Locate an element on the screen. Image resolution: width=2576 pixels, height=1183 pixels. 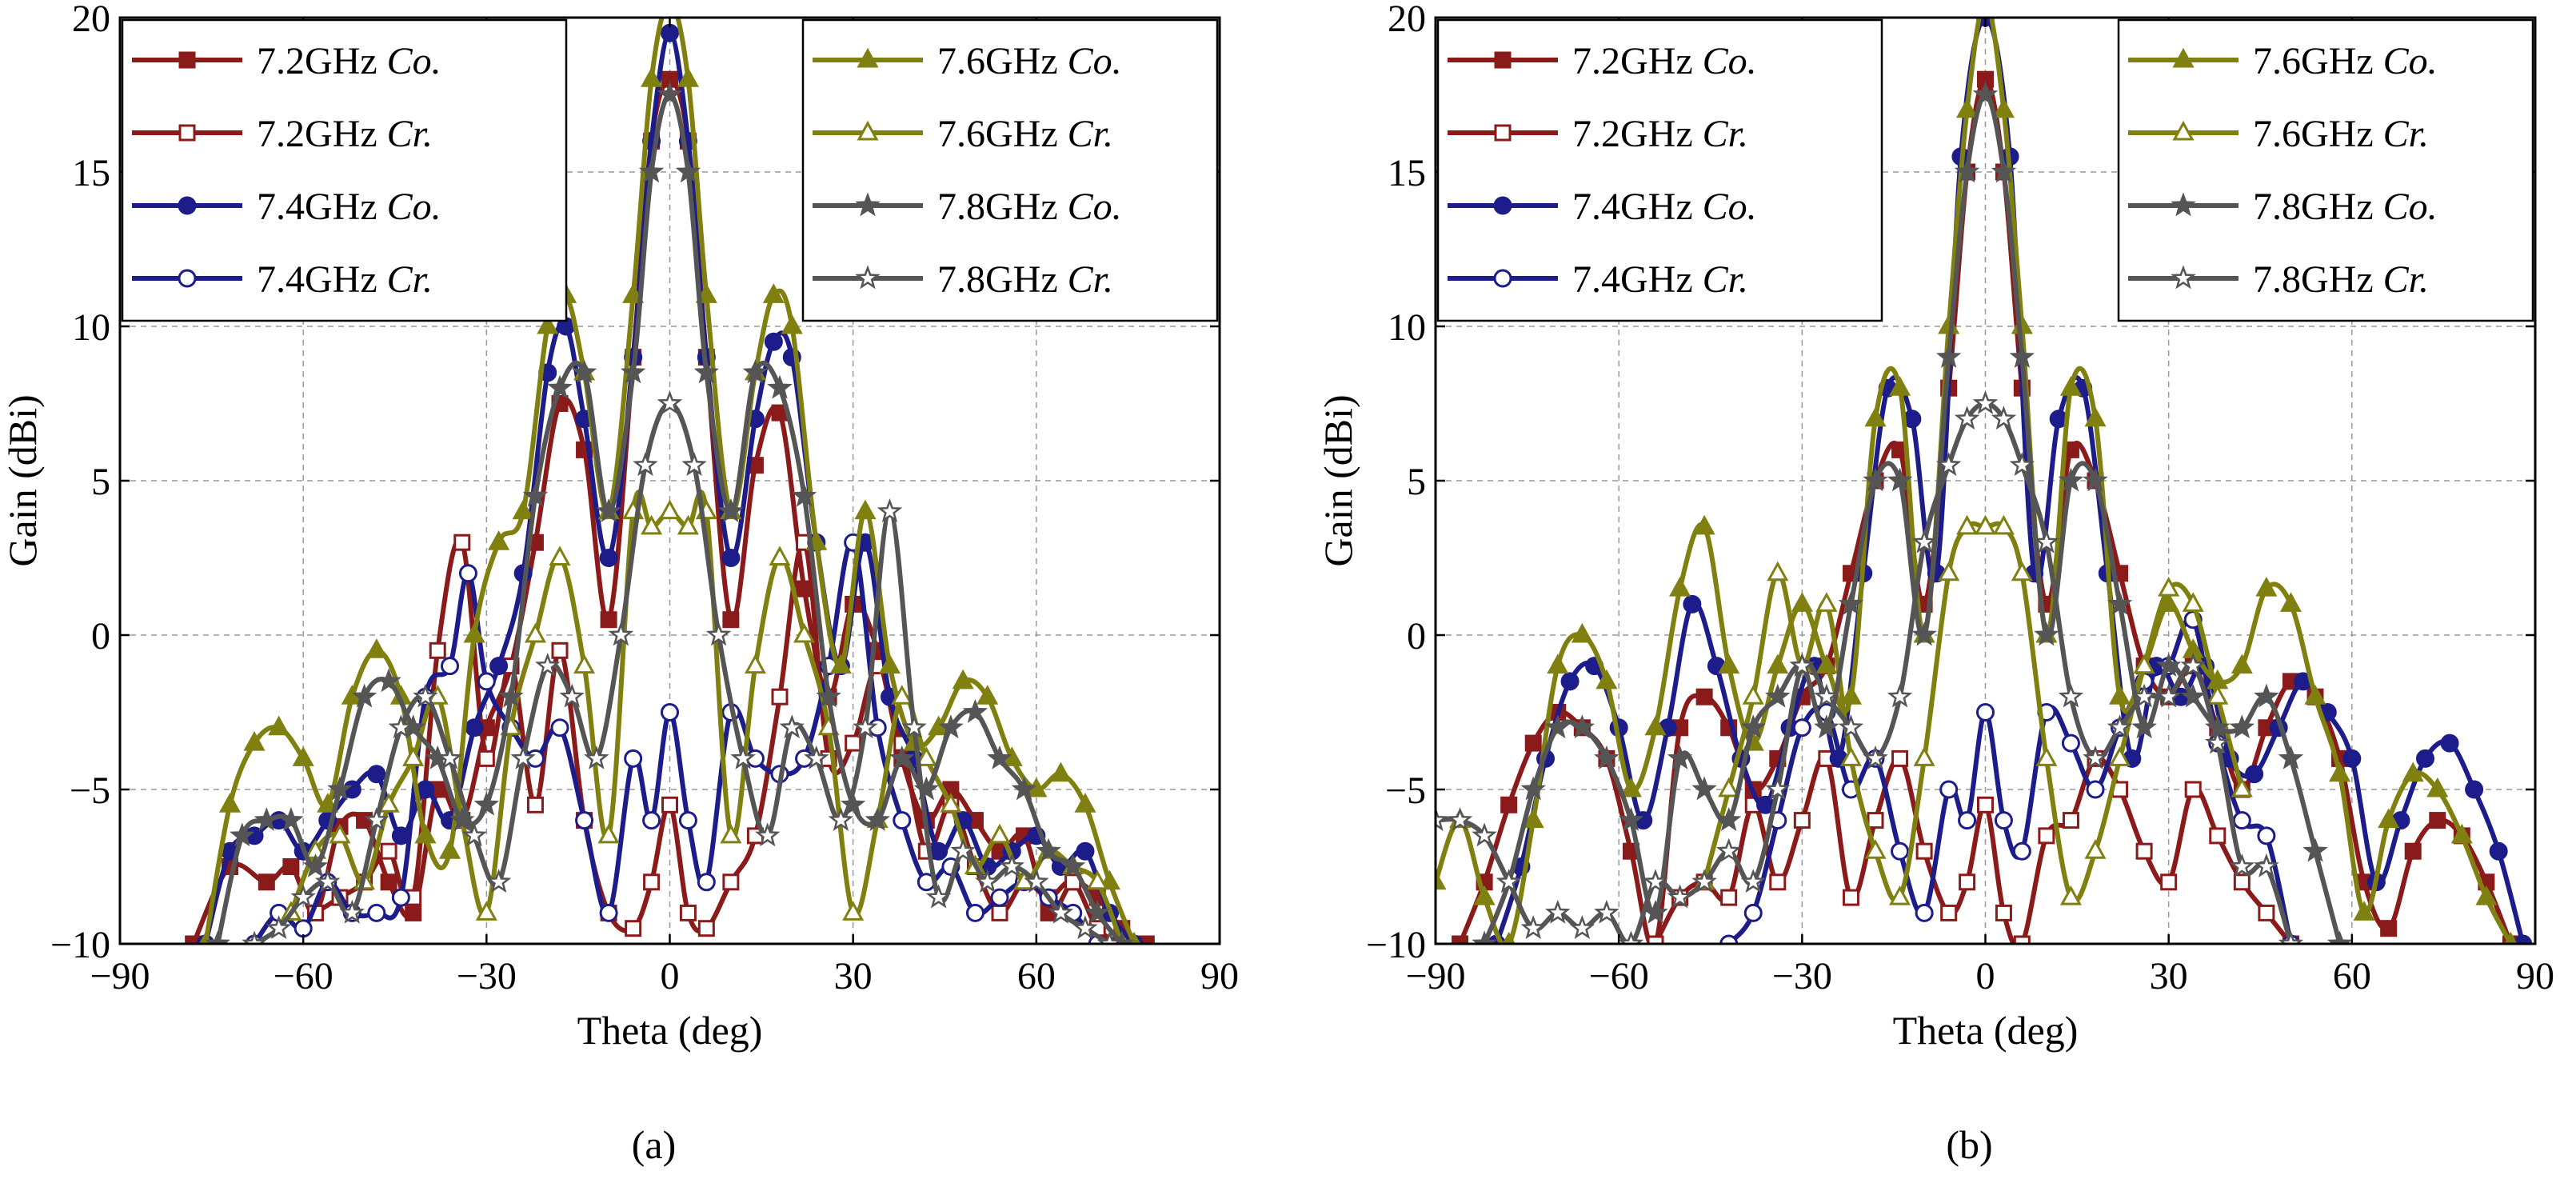
x-tick-label: −90 is located at coordinates (1435, 976).